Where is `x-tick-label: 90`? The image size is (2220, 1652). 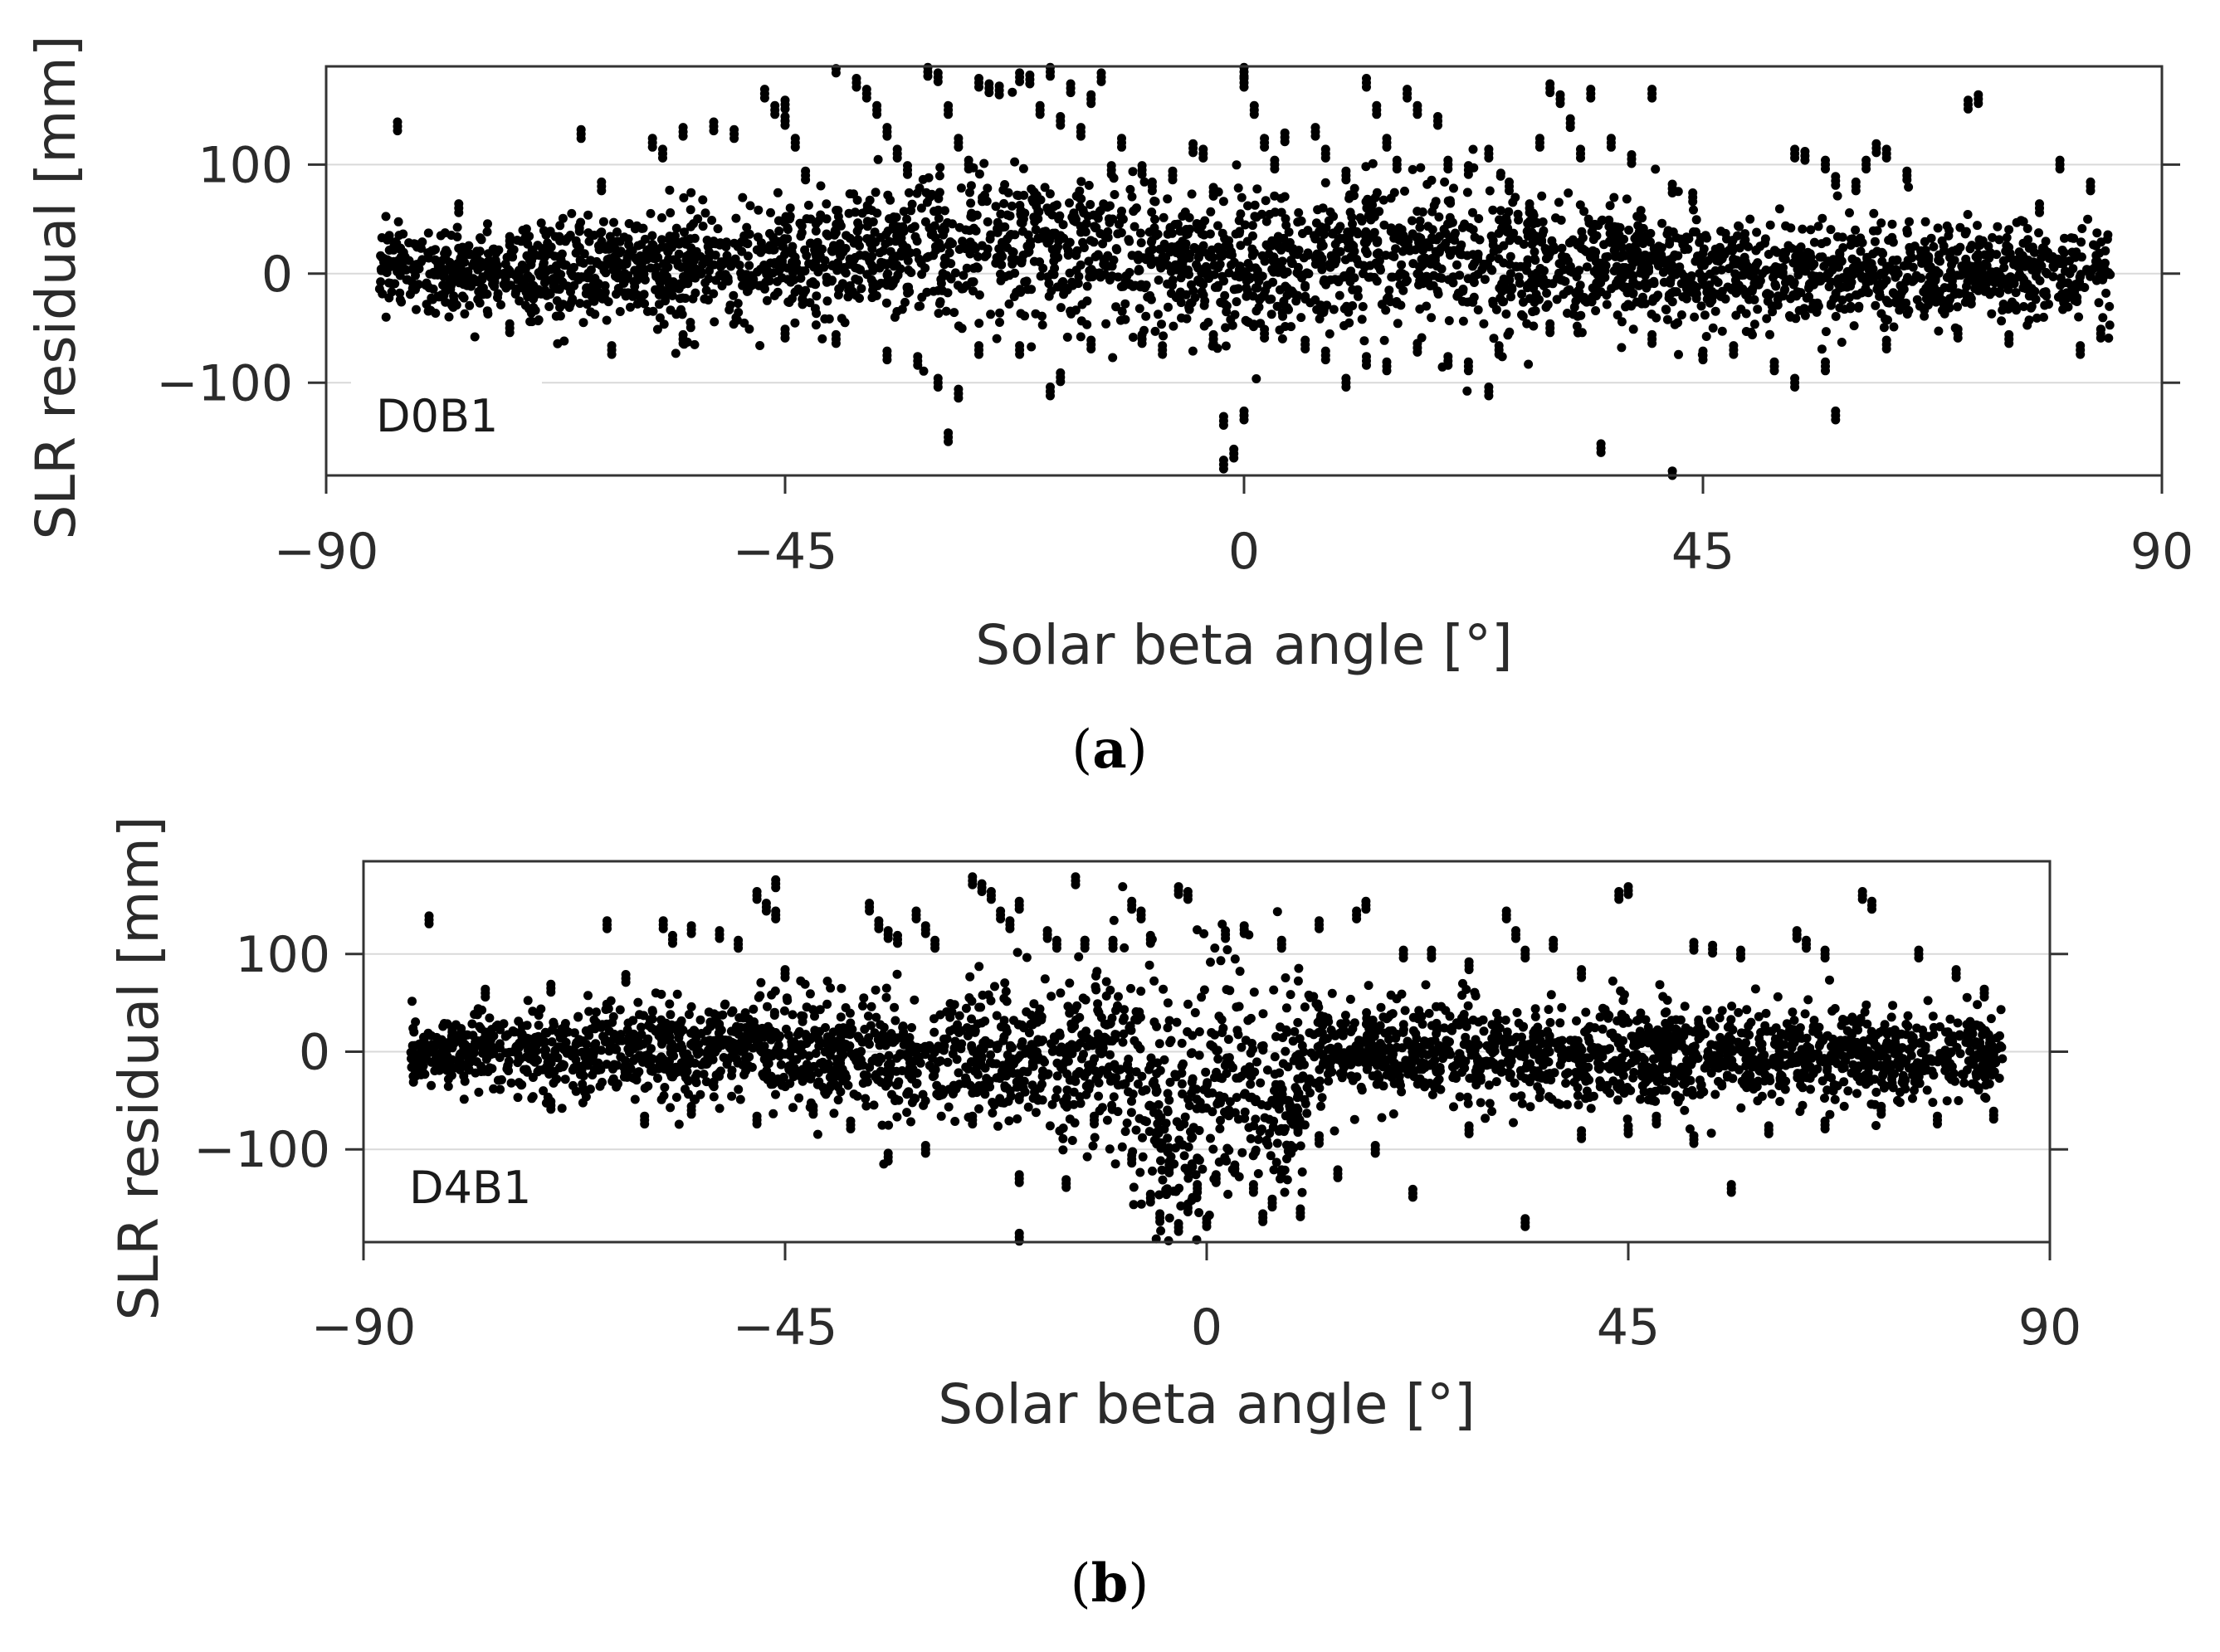
x-tick-label: 90 is located at coordinates (2161, 552).